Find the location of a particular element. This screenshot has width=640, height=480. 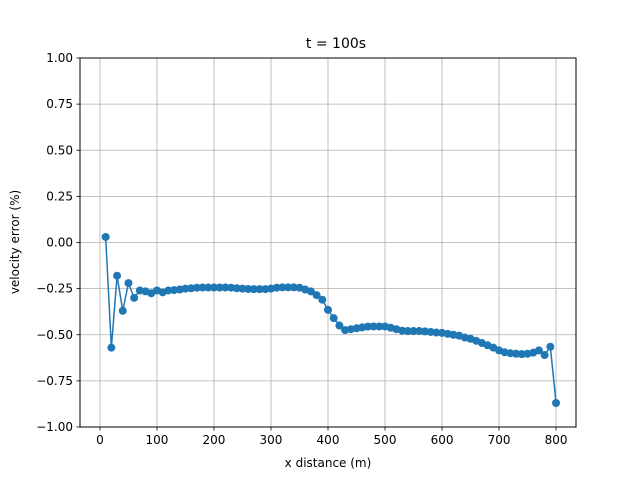

y-tick-label: 0.75 is located at coordinates (59, 104).